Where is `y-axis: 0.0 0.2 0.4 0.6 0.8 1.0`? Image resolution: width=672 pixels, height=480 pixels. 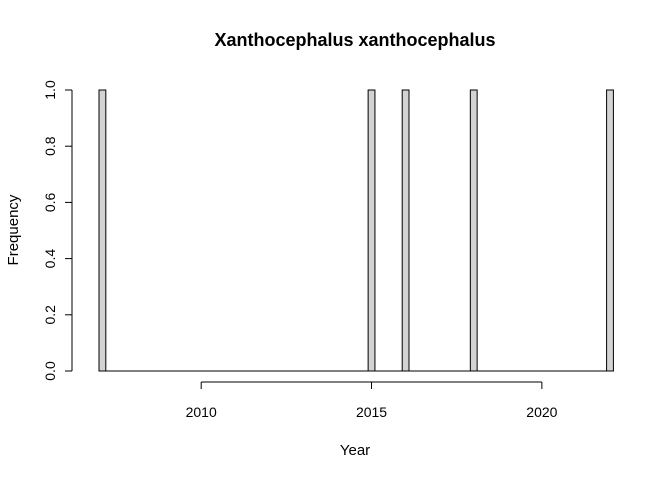 y-axis: 0.0 0.2 0.4 0.6 0.8 1.0 is located at coordinates (57, 230).